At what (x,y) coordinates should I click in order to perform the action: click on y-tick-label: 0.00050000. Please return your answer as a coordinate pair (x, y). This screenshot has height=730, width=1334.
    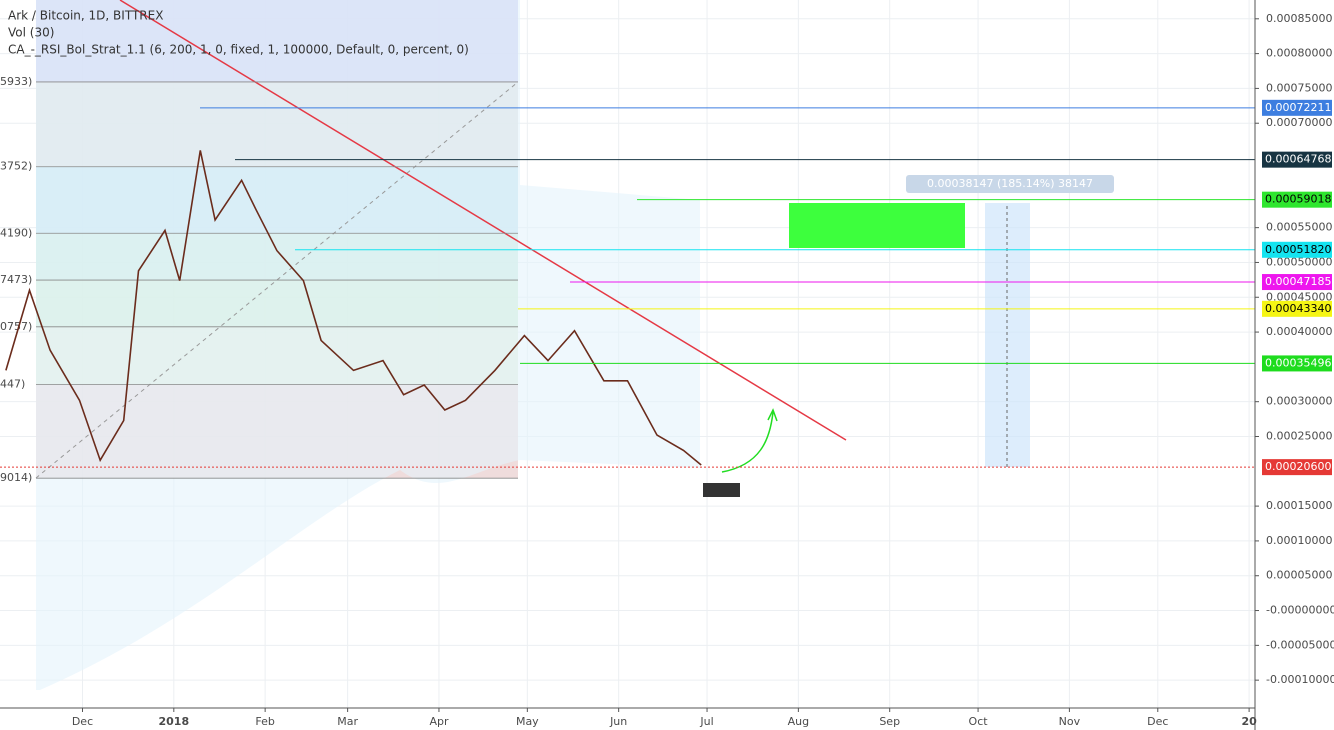
    Looking at the image, I should click on (1299, 261).